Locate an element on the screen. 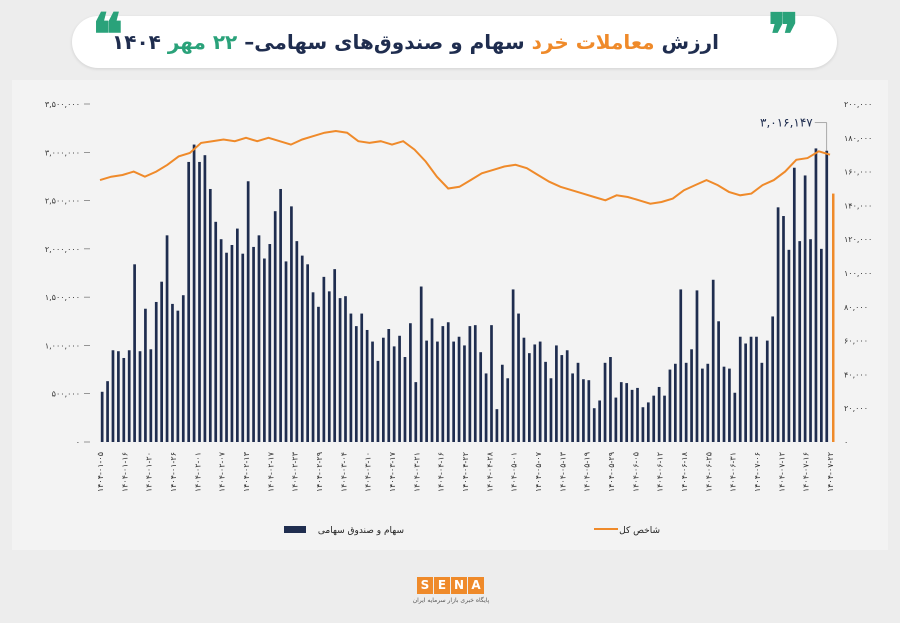 The image size is (900, 623). x-tick-label: ۱۴۰۴-۰۷-۱۲ is located at coordinates (781, 472).